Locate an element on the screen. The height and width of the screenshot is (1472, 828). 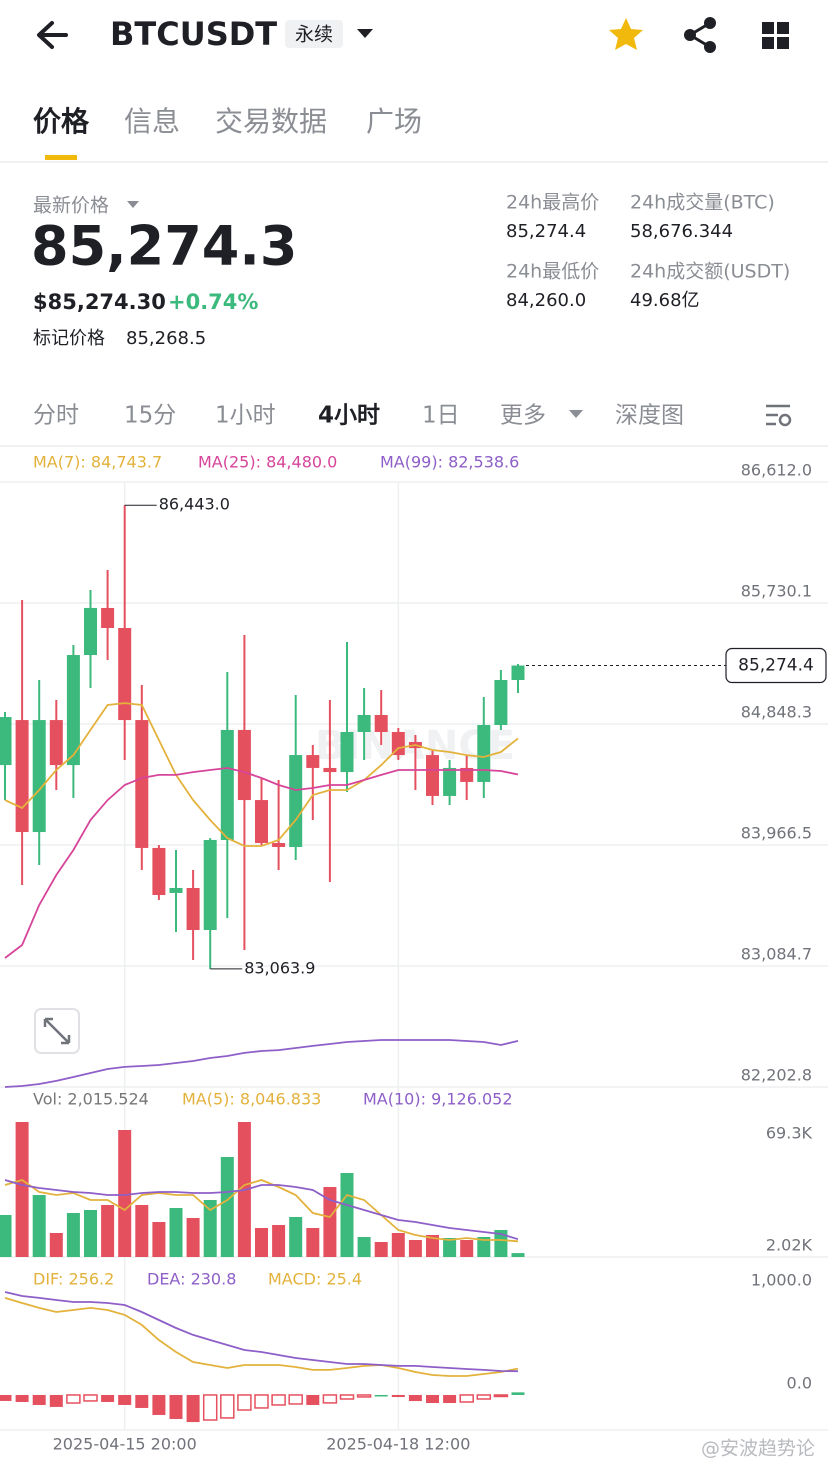
mark-price: 85,268.5 is located at coordinates (166, 338).